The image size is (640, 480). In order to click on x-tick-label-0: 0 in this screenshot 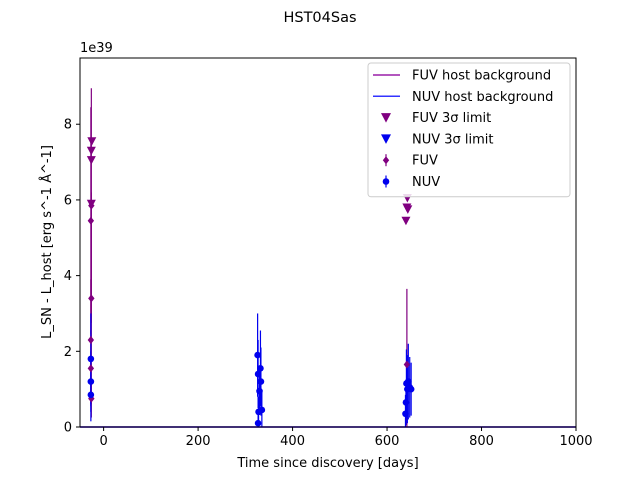, I will do `click(103, 441)`.